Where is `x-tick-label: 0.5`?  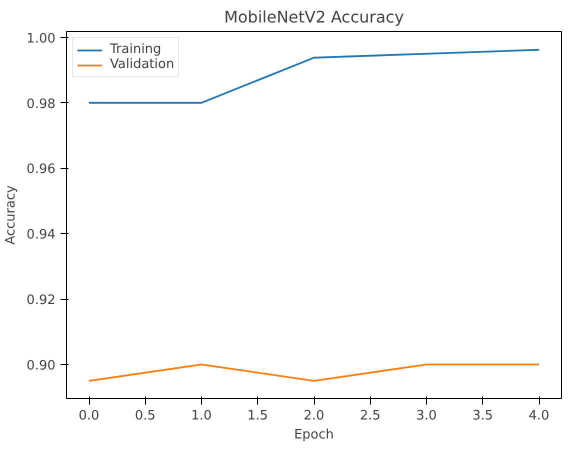 x-tick-label: 0.5 is located at coordinates (145, 416).